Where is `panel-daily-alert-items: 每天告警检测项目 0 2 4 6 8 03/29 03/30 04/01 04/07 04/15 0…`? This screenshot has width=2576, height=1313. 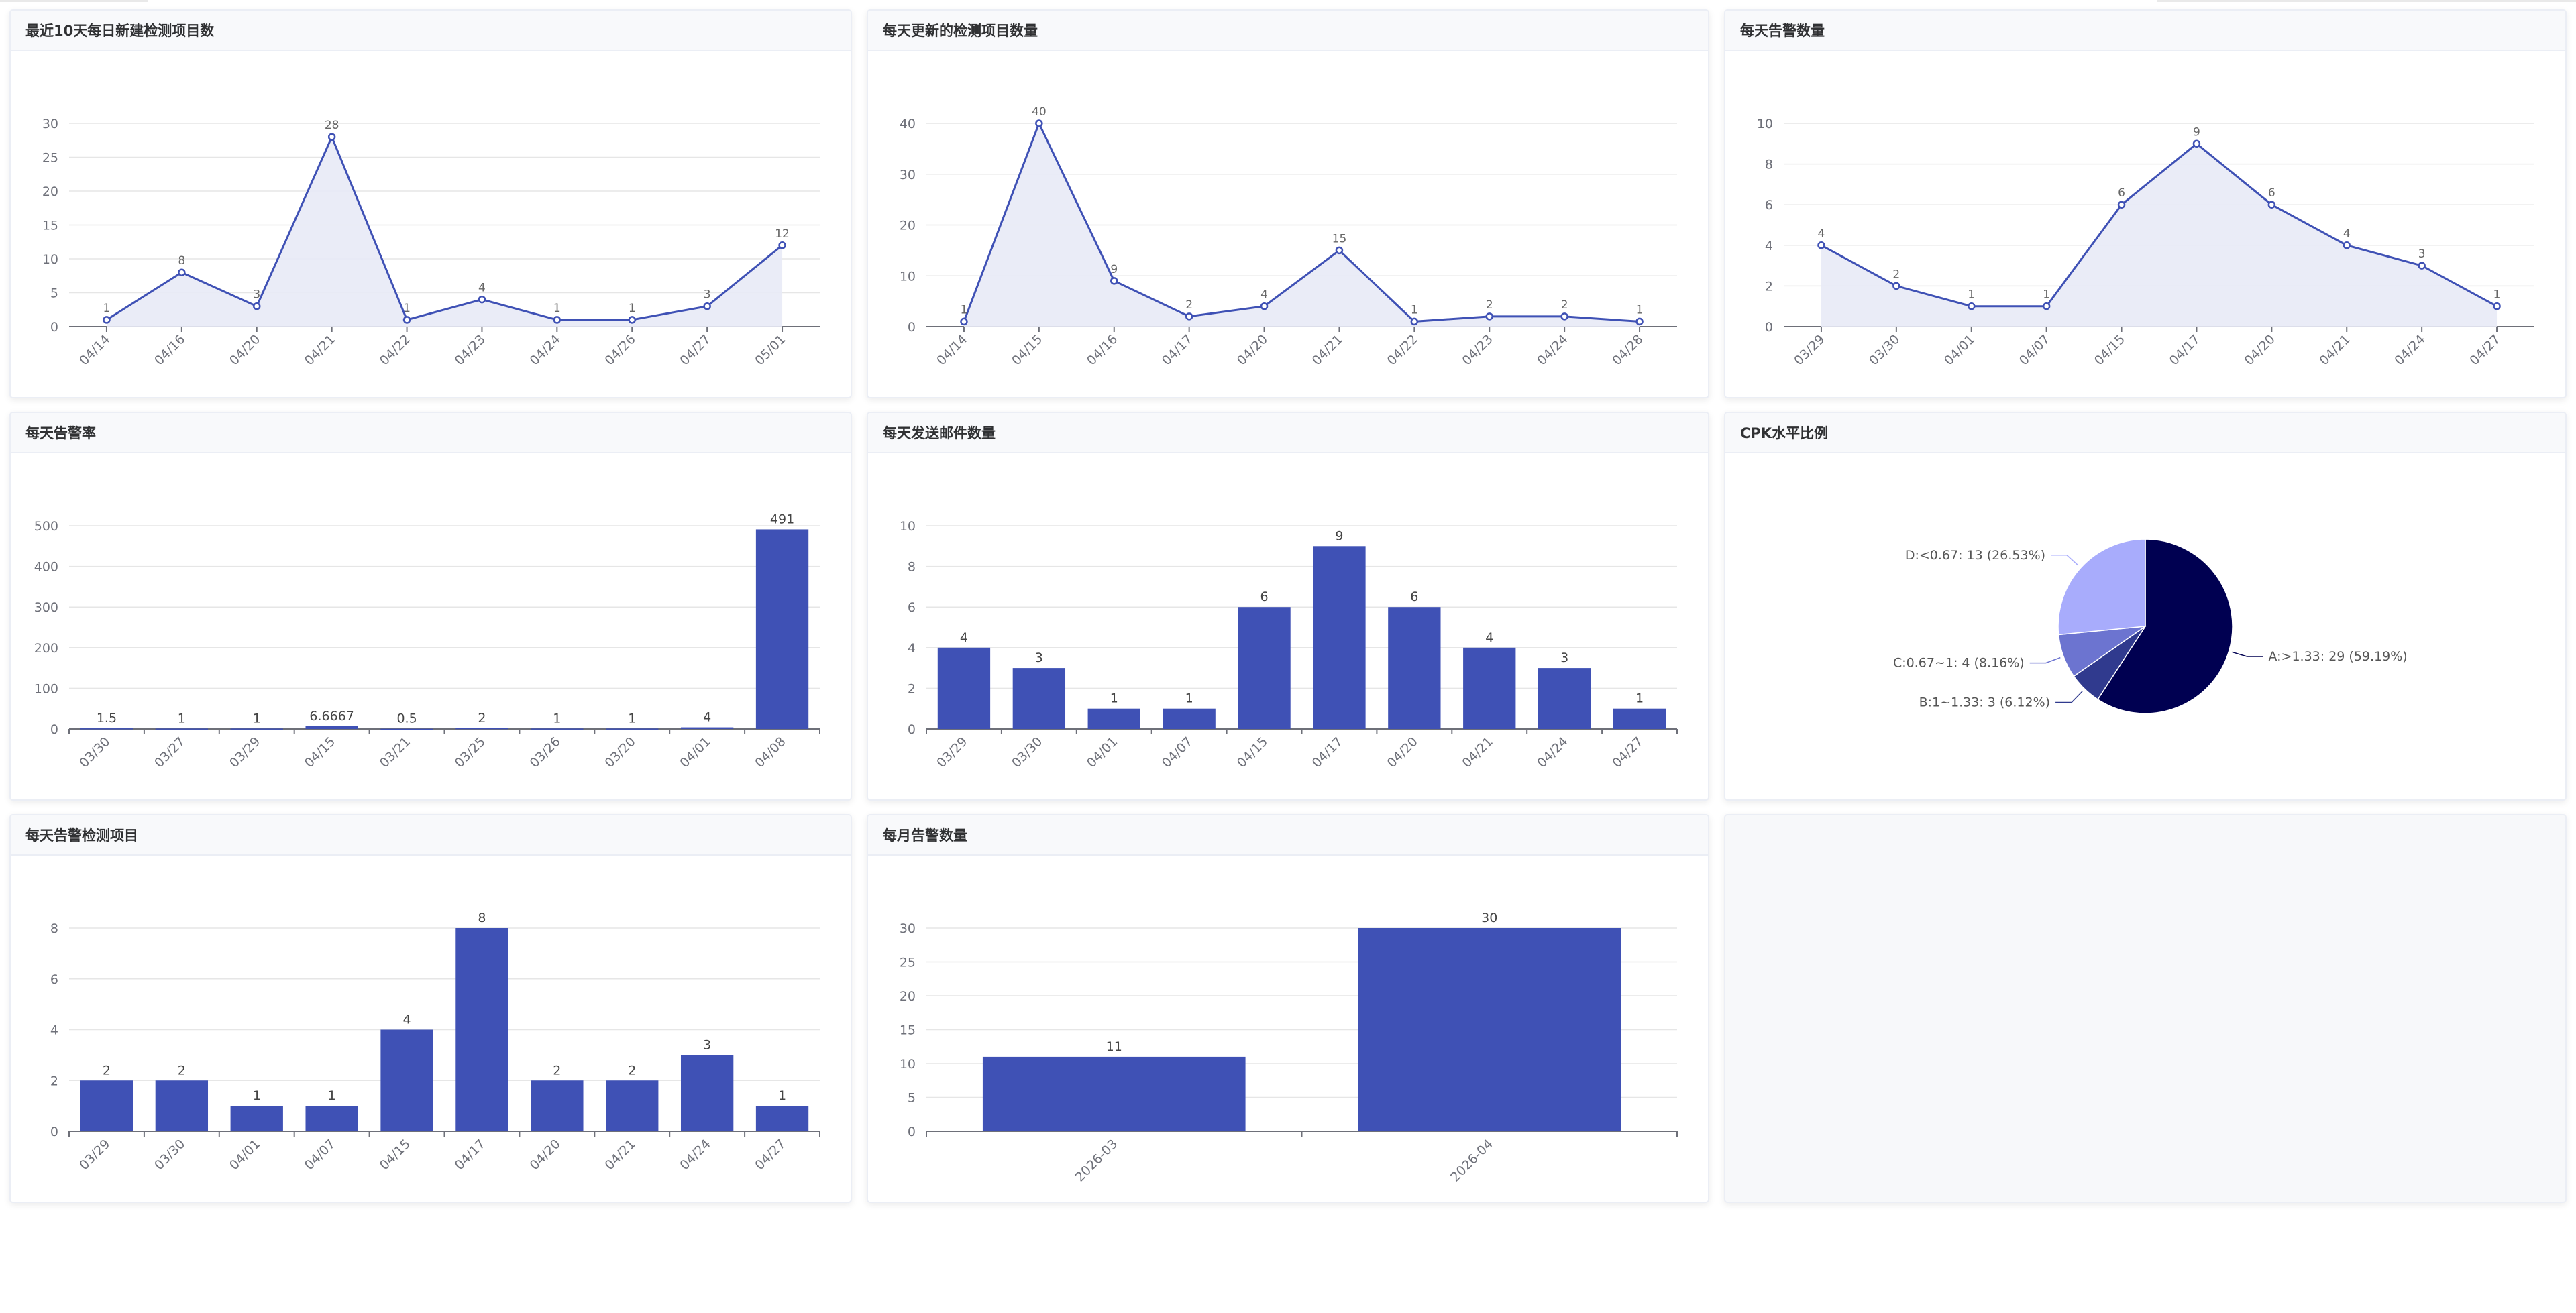
panel-daily-alert-items: 每天告警检测项目 0 2 4 6 8 03/29 03/30 04/01 04/07 04/15 0… is located at coordinates (430, 1008).